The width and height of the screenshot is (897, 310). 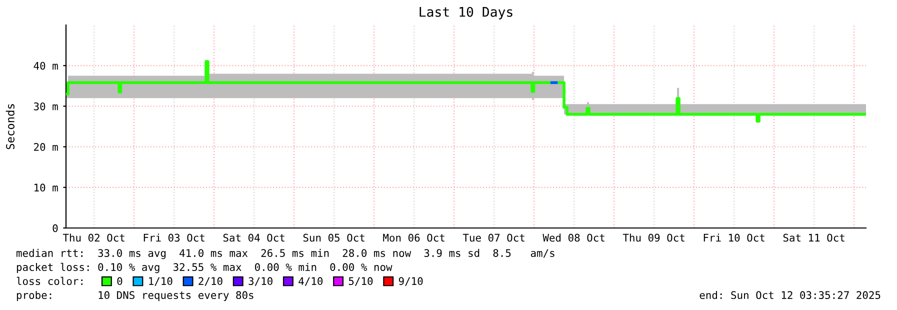 What do you see at coordinates (46, 188) in the screenshot?
I see `y-tick-label: 10 m` at bounding box center [46, 188].